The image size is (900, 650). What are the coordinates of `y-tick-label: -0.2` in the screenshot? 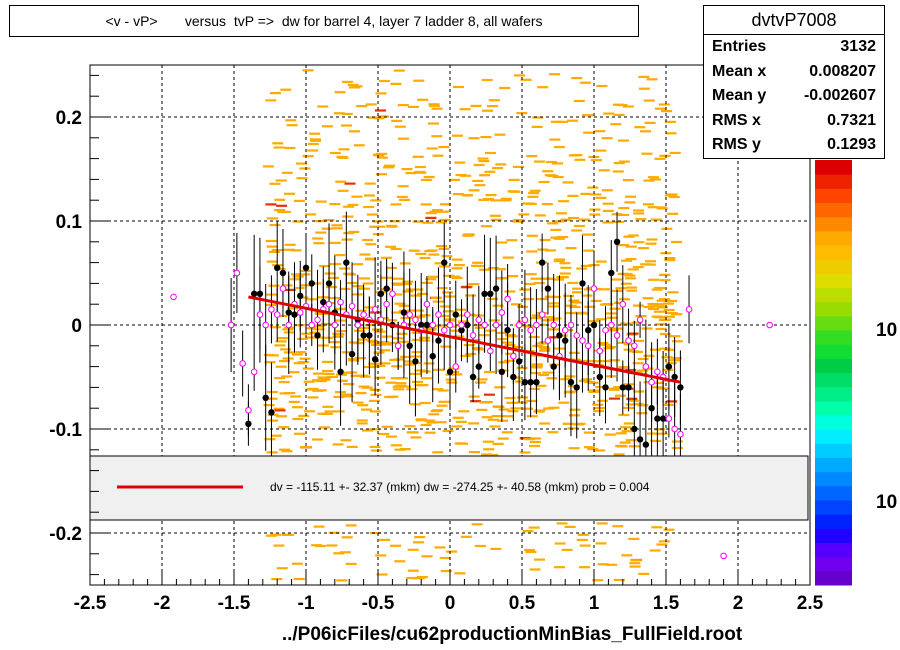 It's located at (65, 534).